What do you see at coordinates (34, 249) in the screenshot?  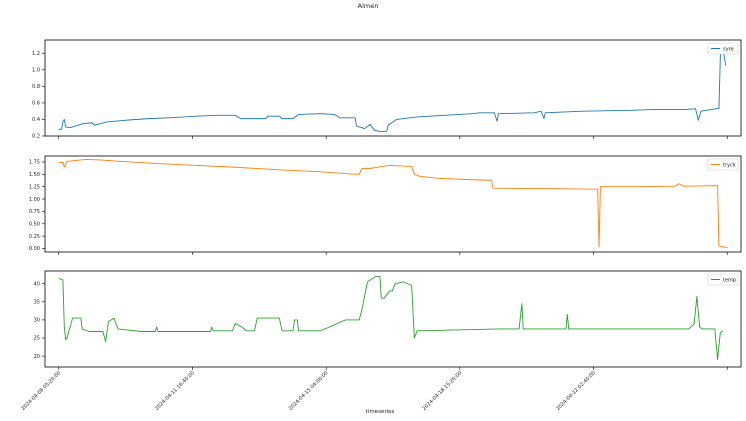 I see `y-tick-label: 0.00` at bounding box center [34, 249].